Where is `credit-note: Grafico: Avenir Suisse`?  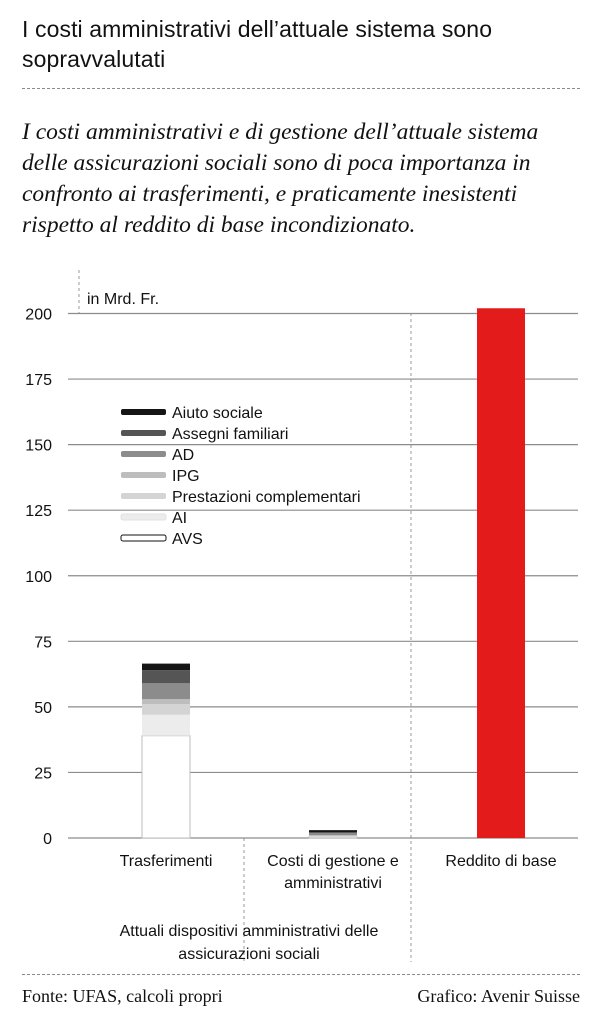 credit-note: Grafico: Avenir Suisse is located at coordinates (498, 996).